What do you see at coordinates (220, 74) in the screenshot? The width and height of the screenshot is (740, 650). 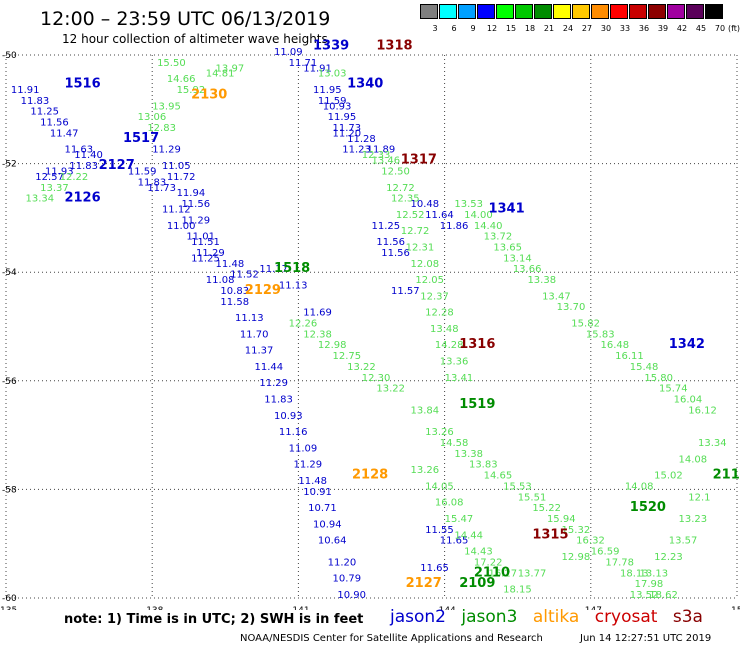 I see `swh-reading: 14.81` at bounding box center [220, 74].